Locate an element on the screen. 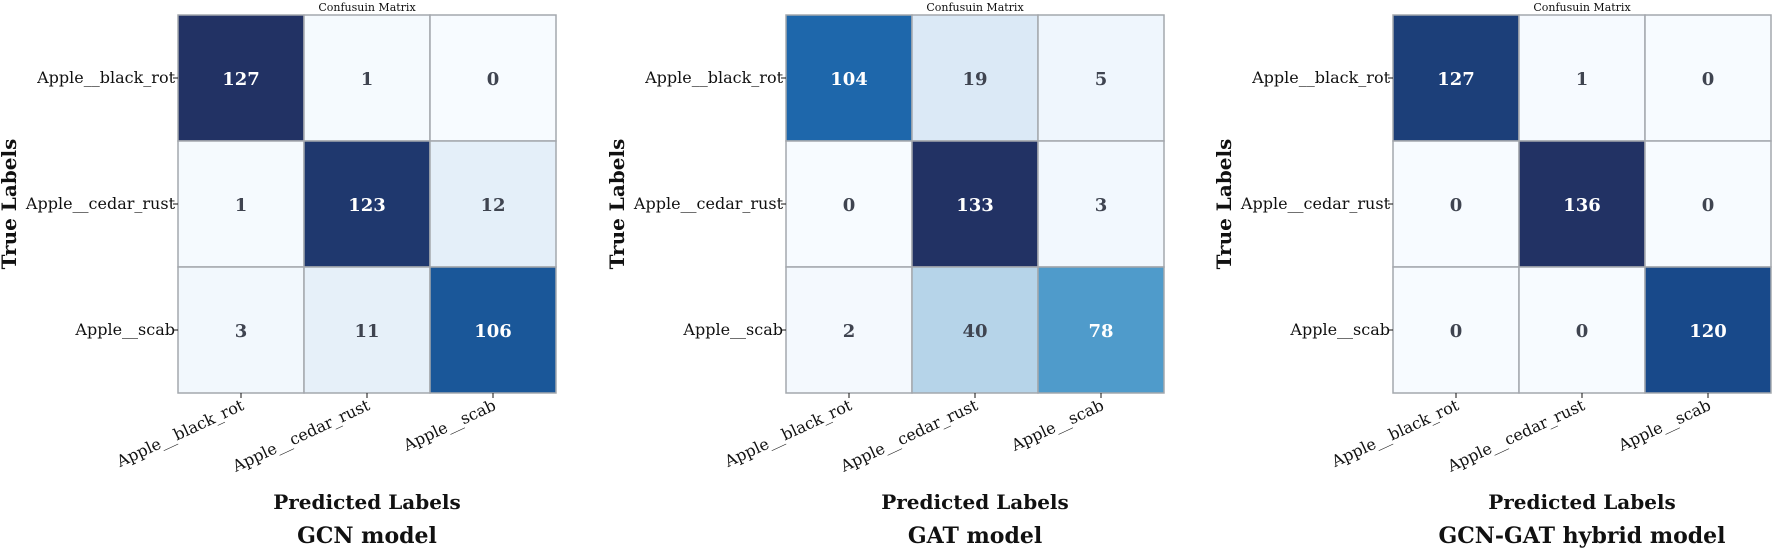 Image resolution: width=1772 pixels, height=552 pixels. cell-value-label: 136 is located at coordinates (1582, 205).